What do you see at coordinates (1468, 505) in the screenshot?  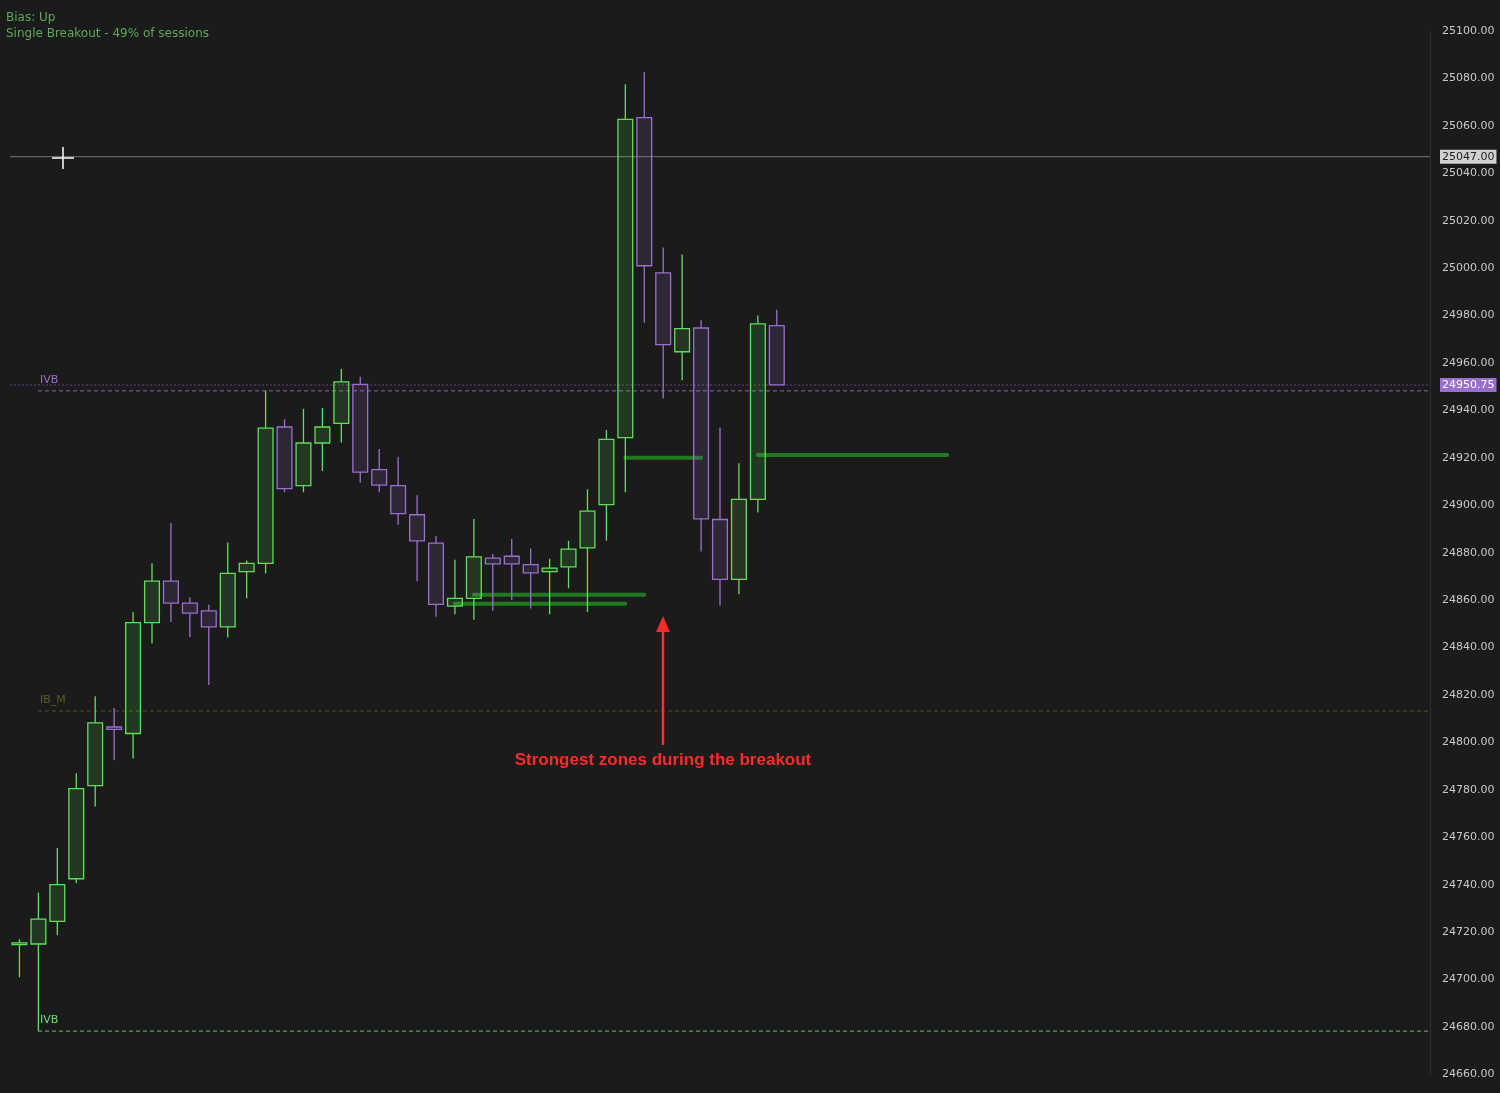 I see `y-tick-label: 24900.00` at bounding box center [1468, 505].